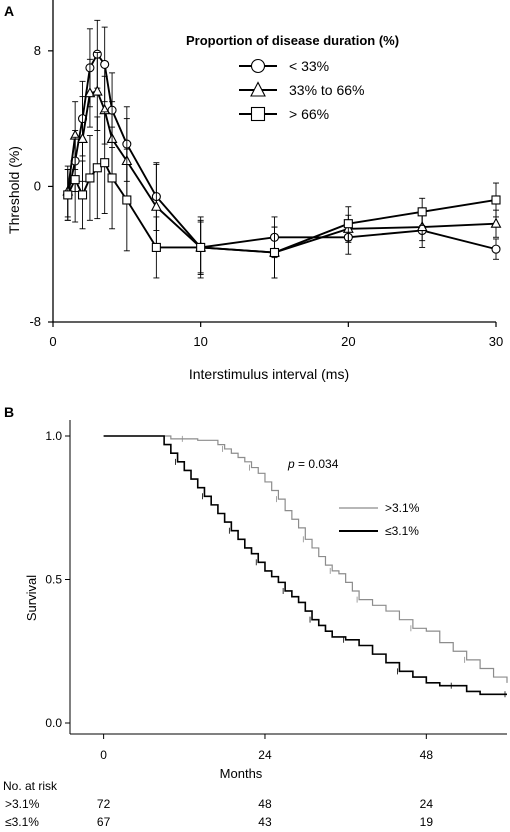  I want to click on y-tick-label: 1.0, so click(53, 436).